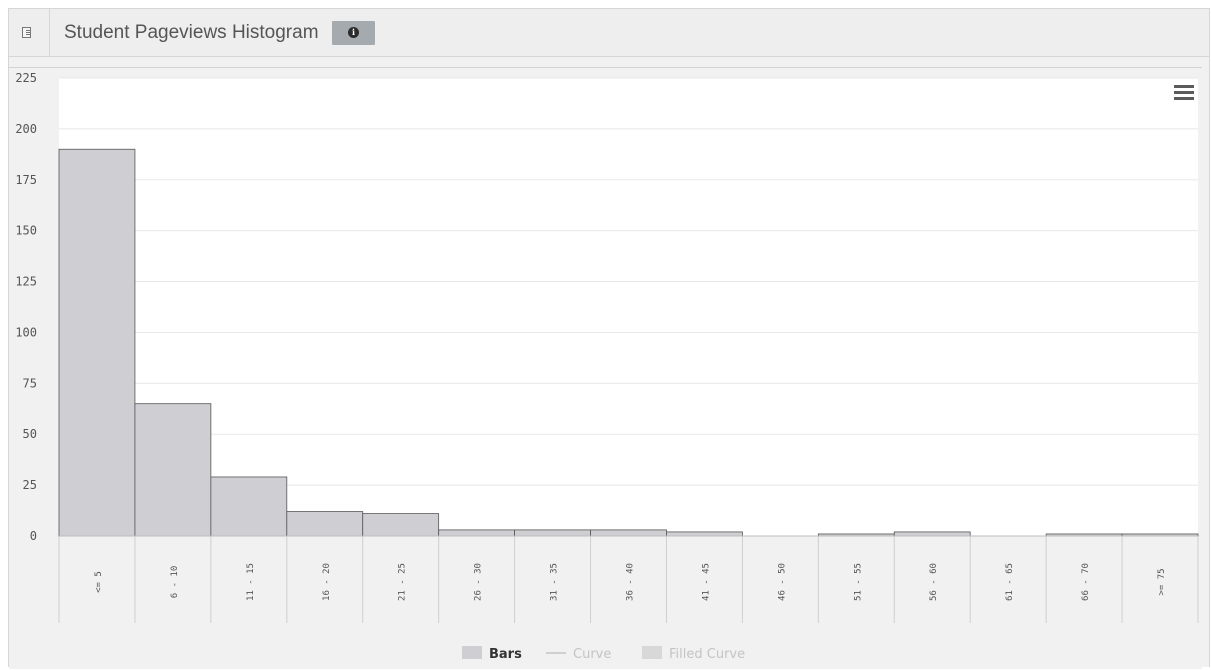  What do you see at coordinates (934, 582) in the screenshot?
I see `x-tick-label: 56 - 60` at bounding box center [934, 582].